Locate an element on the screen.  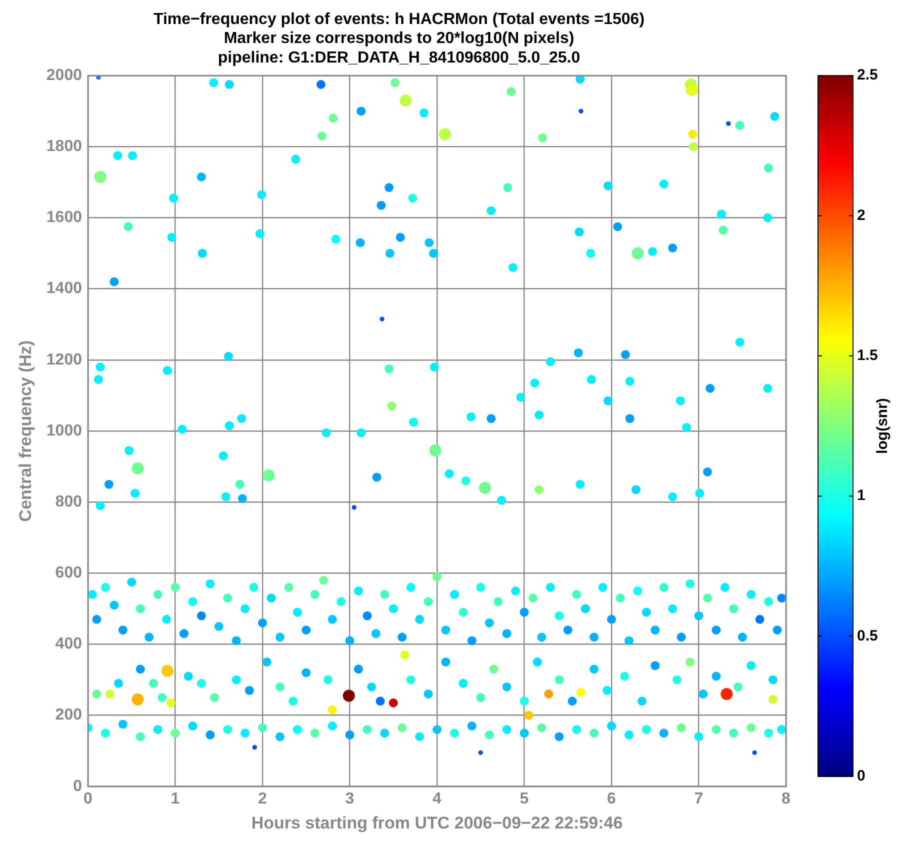
y-tick-label: 1000 is located at coordinates (64, 431).